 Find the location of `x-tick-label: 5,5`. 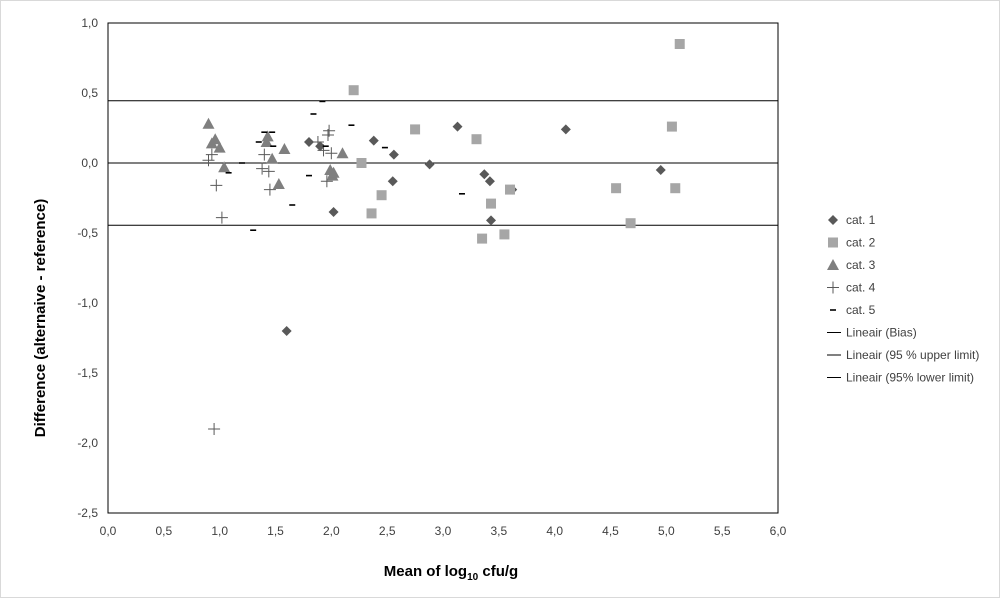

x-tick-label: 5,5 is located at coordinates (722, 531).